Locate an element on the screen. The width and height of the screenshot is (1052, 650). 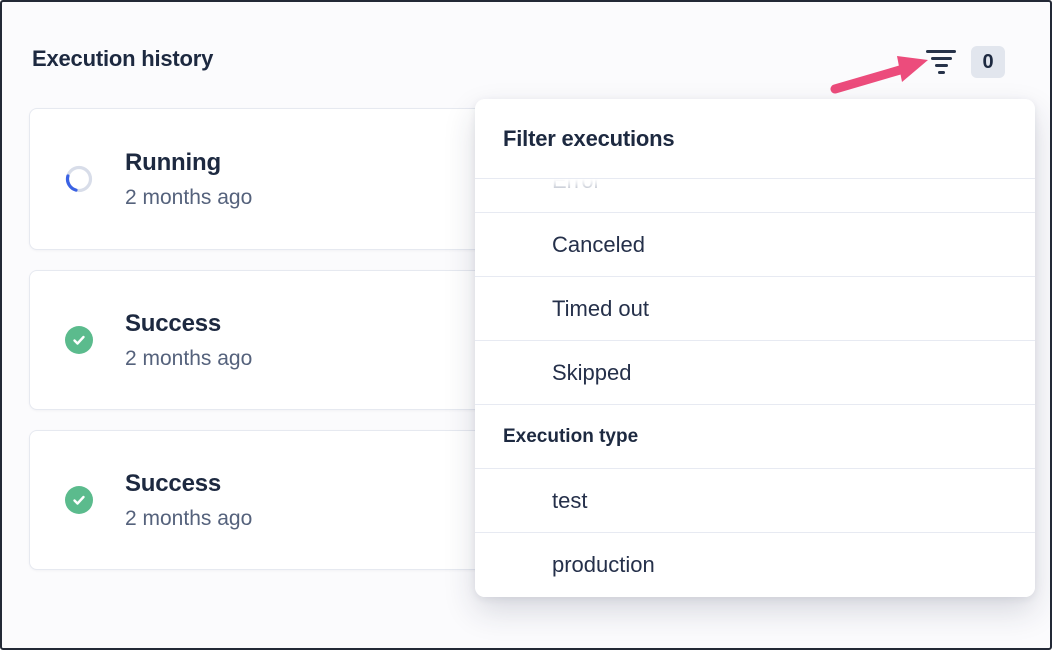
filter-option-label: test is located at coordinates (570, 500).